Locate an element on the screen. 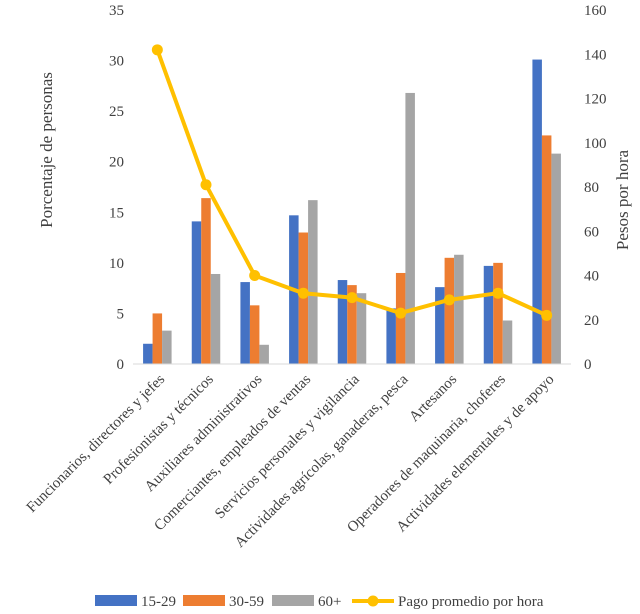  left-tick-25: 25 is located at coordinates (116, 112).